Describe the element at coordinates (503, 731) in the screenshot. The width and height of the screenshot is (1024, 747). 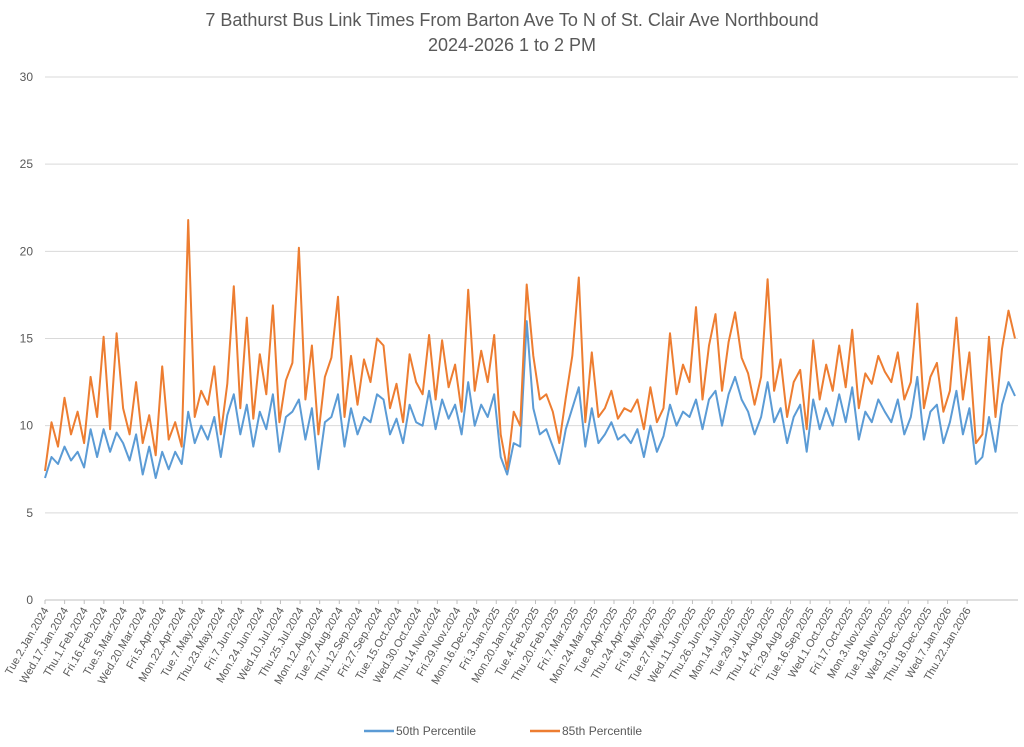
I see `legend: 50th Percentile 85th Percentile` at that location.